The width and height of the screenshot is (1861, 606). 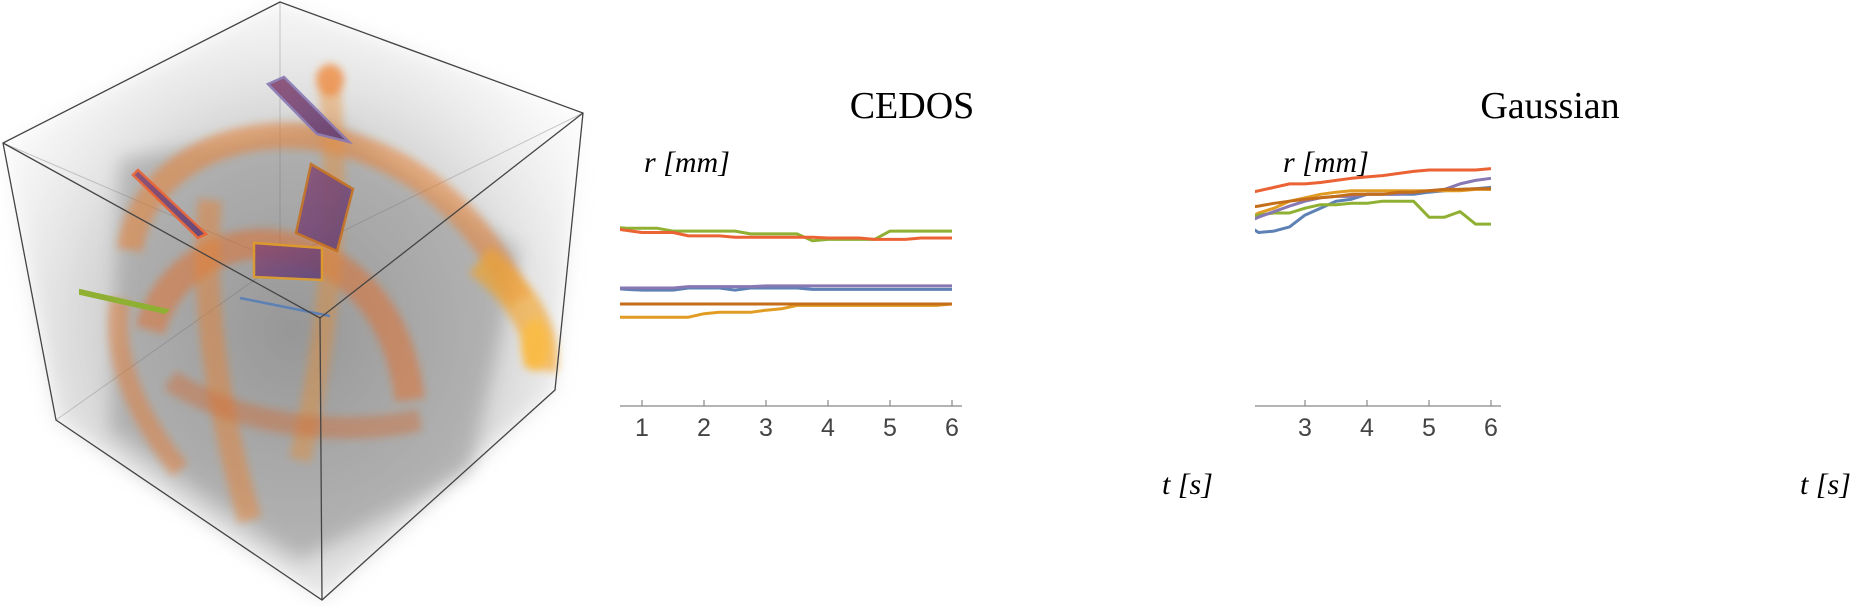 What do you see at coordinates (704, 428) in the screenshot?
I see `x-tick-label: 2` at bounding box center [704, 428].